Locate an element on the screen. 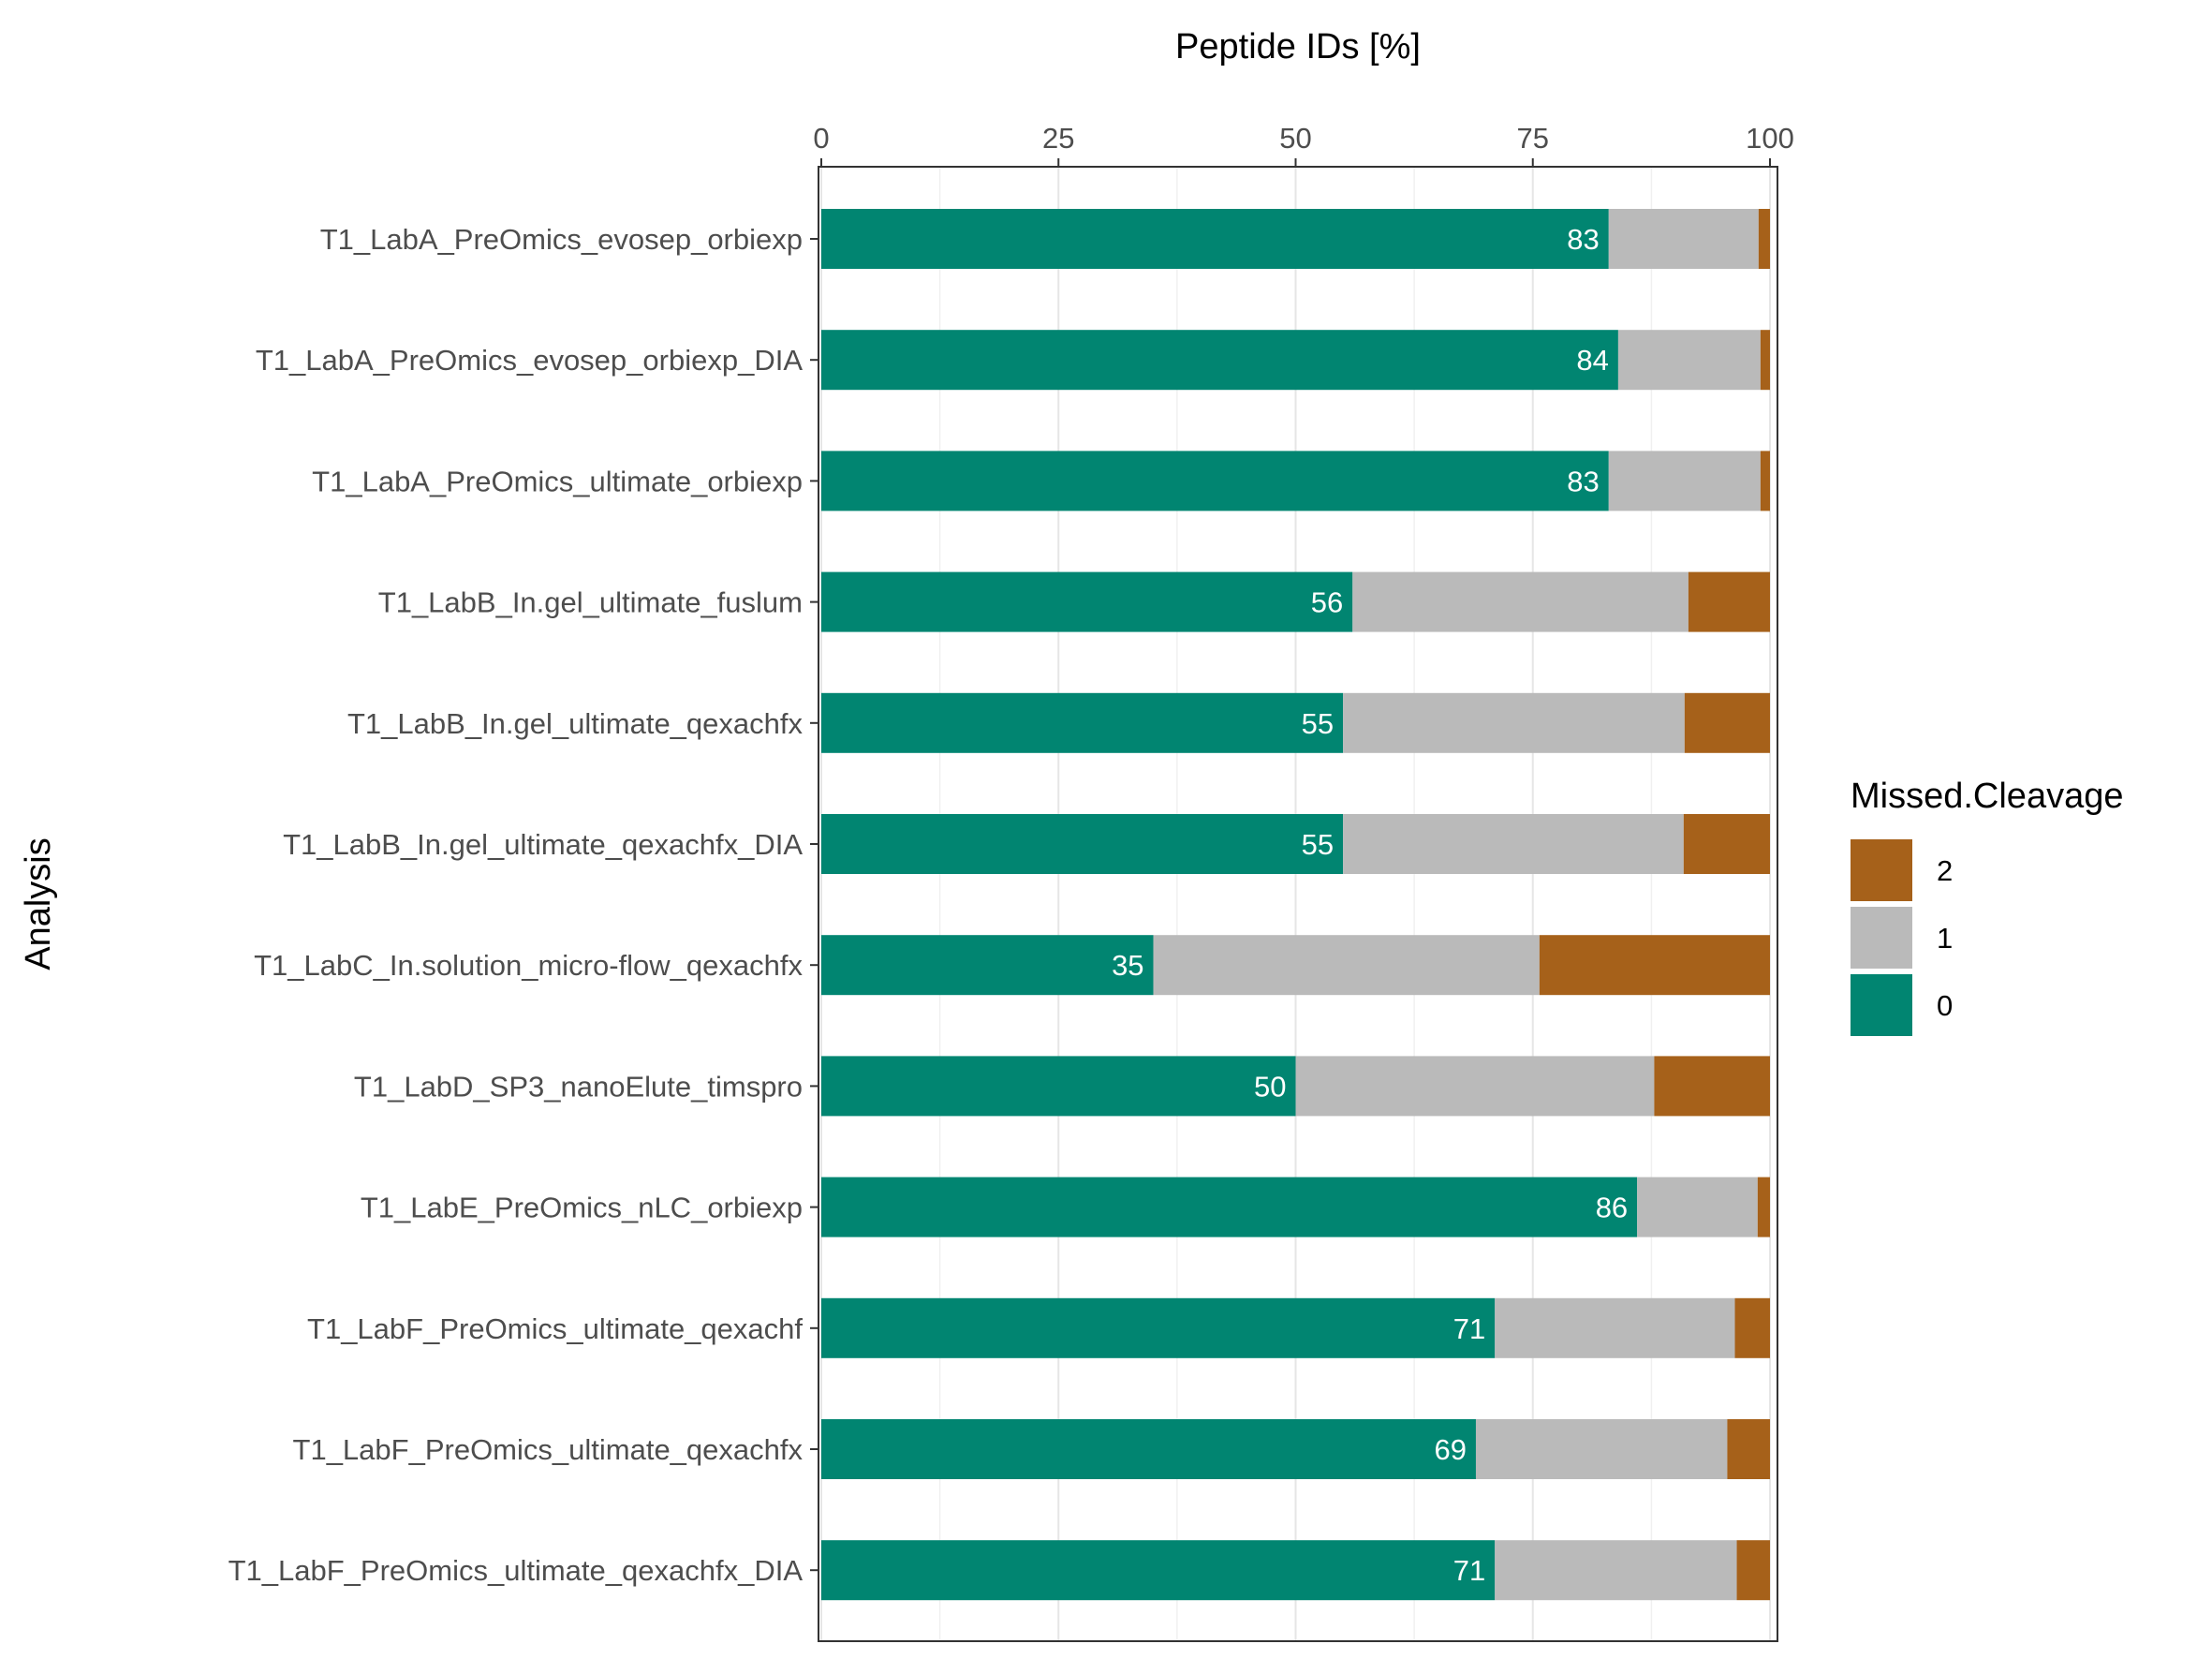 Image resolution: width=2212 pixels, height=1659 pixels. legend-label: 2 is located at coordinates (1945, 870).